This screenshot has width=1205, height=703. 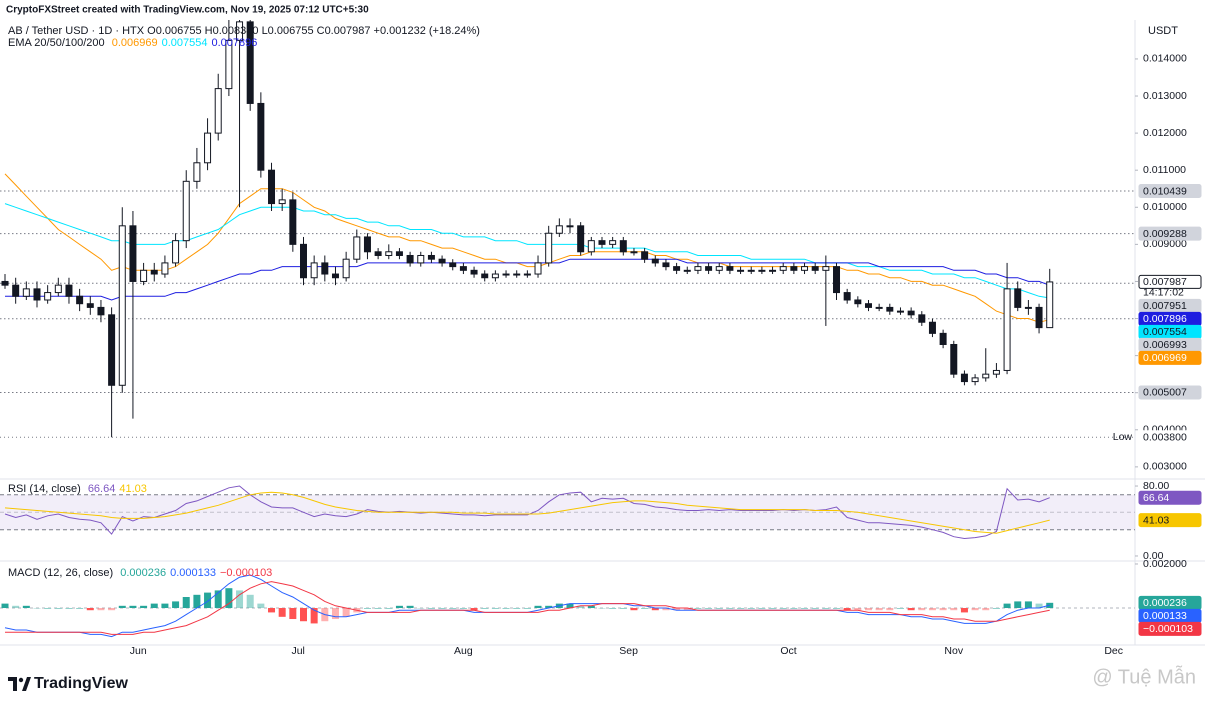 What do you see at coordinates (68, 683) in the screenshot?
I see `logo: TradingView` at bounding box center [68, 683].